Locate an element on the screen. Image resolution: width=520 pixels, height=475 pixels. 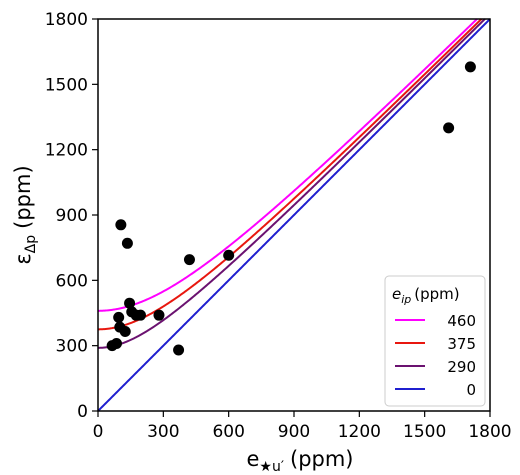
x-tick-label: 0 is located at coordinates (98, 432).